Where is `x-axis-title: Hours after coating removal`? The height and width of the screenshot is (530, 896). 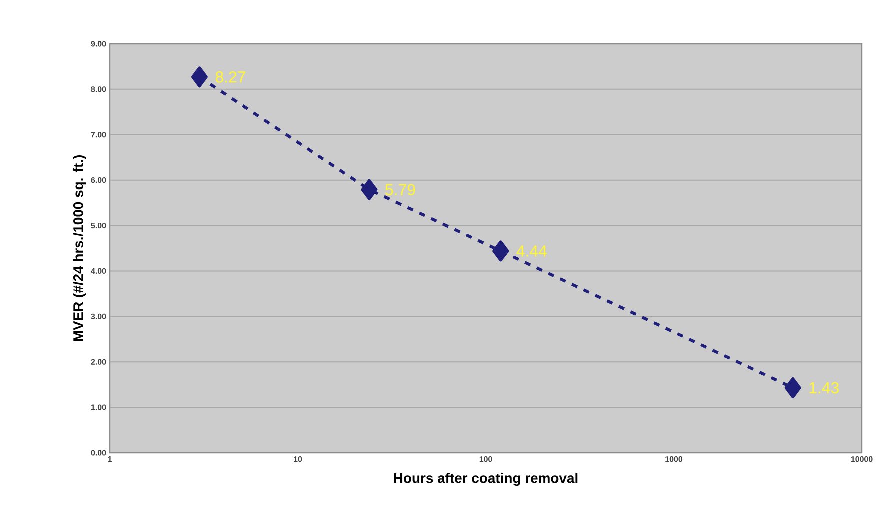 x-axis-title: Hours after coating removal is located at coordinates (486, 479).